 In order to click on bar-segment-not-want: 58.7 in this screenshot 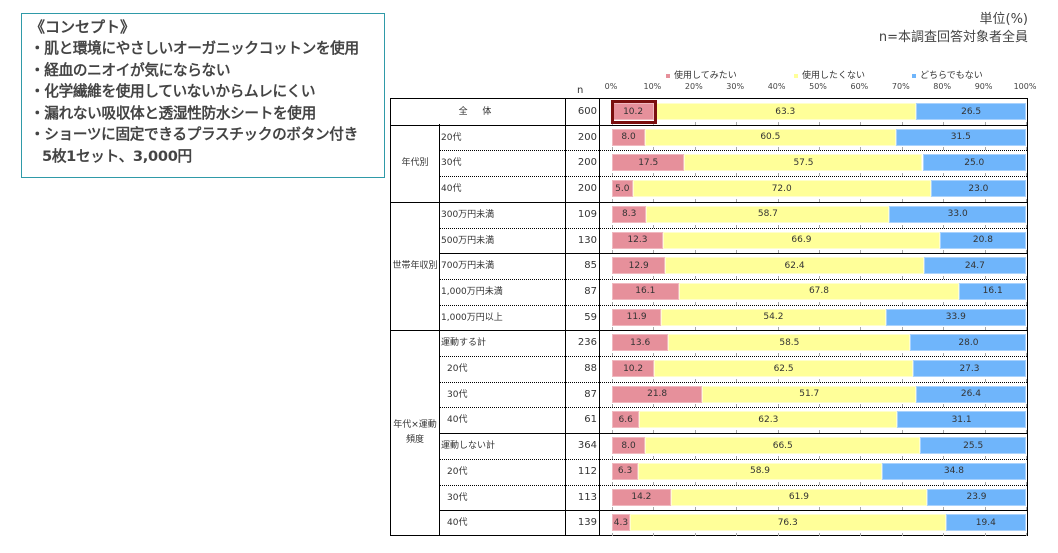, I will do `click(768, 214)`.